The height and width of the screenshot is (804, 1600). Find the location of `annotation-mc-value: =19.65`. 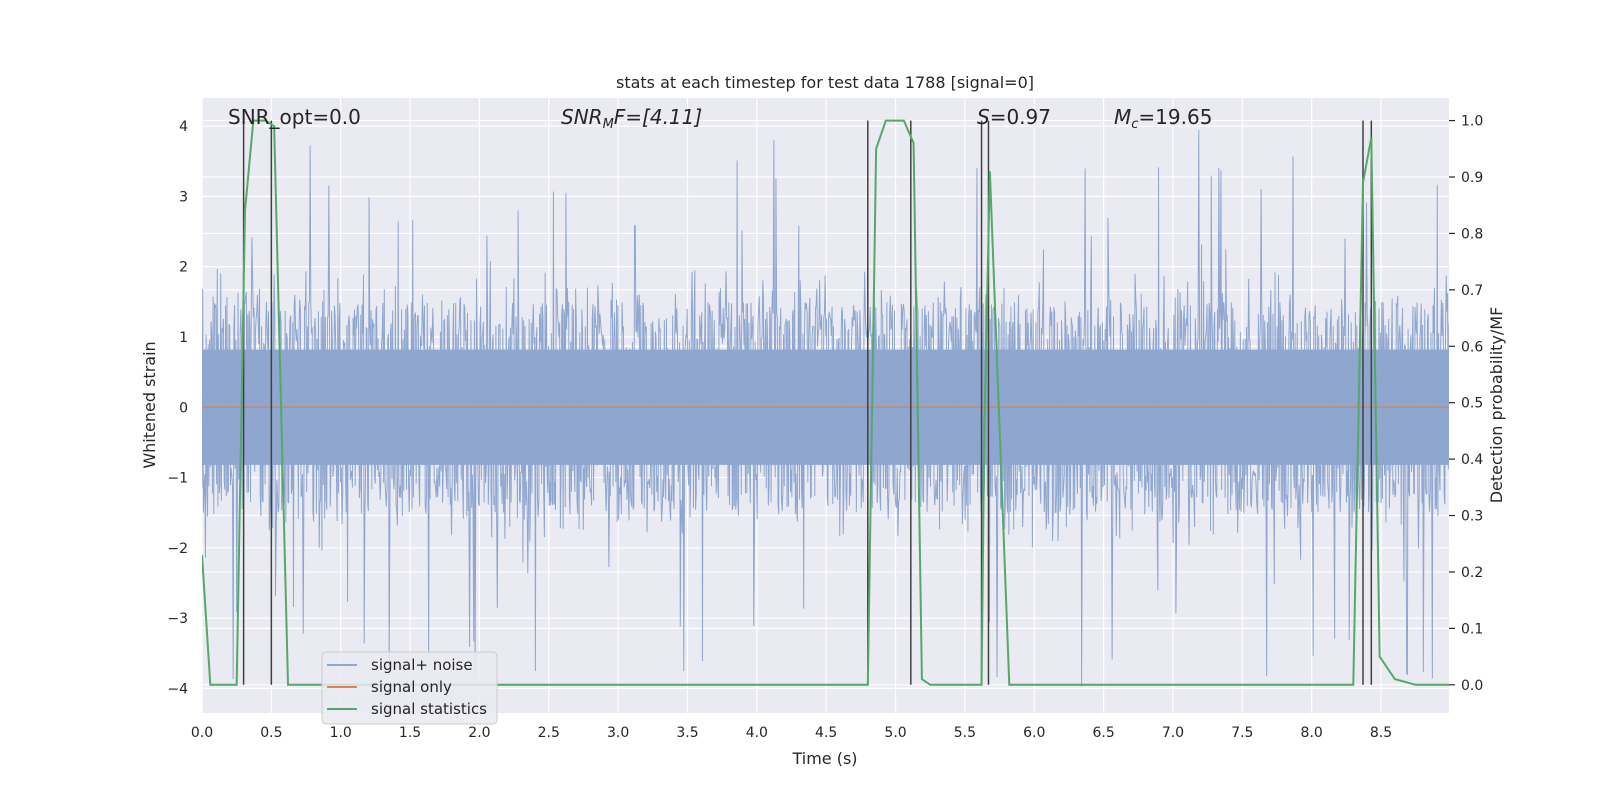

annotation-mc-value: =19.65 is located at coordinates (1175, 117).